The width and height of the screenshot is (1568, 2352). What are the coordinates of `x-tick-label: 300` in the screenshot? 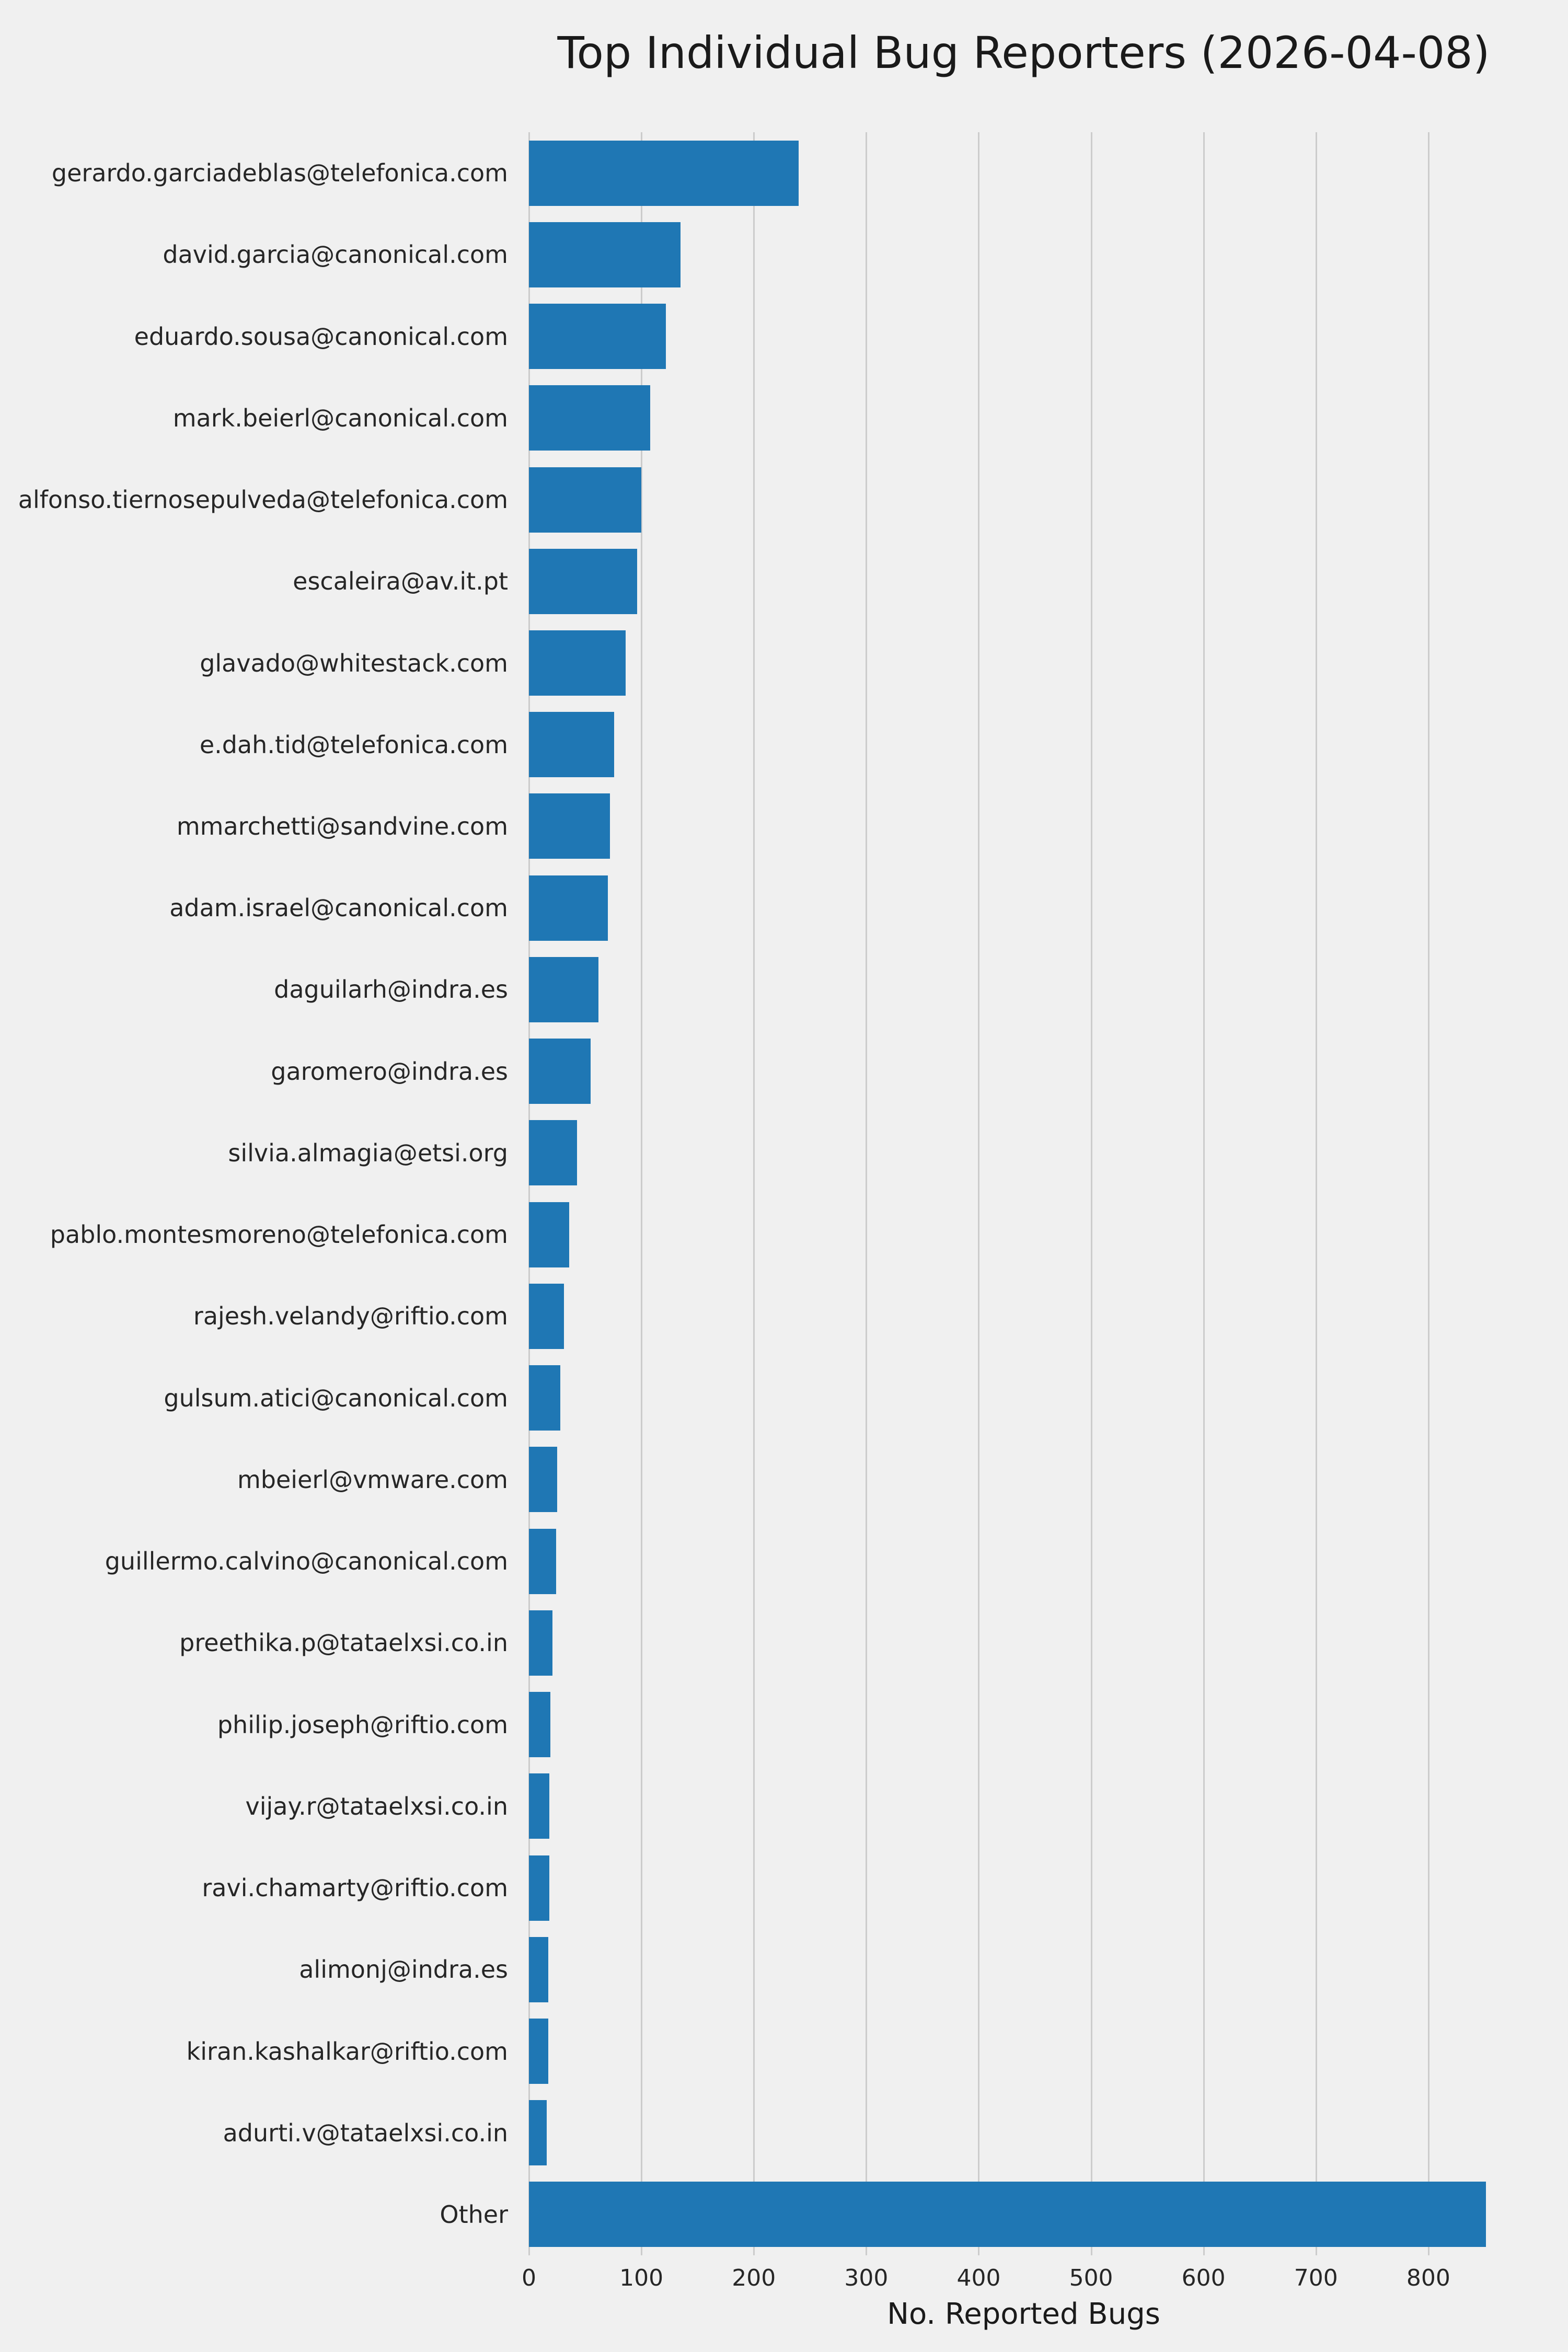 It's located at (866, 2278).